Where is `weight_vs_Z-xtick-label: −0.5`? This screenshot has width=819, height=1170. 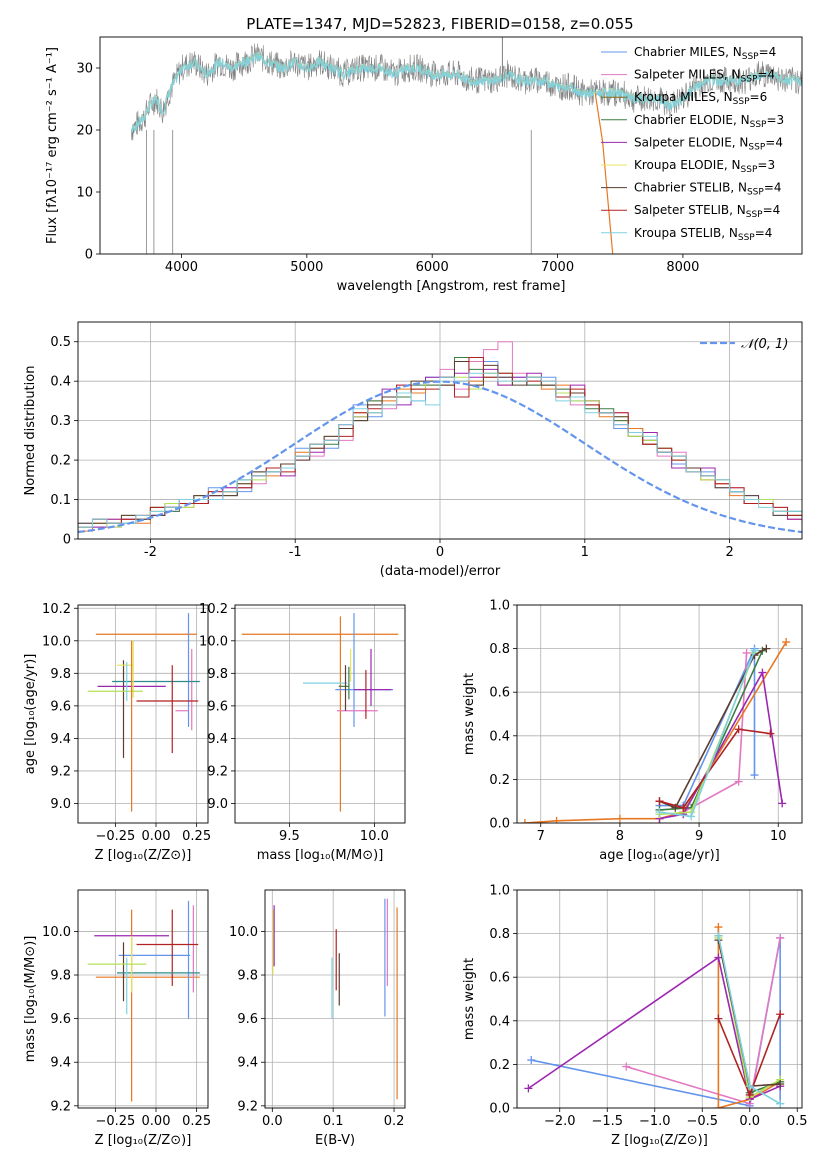
weight_vs_Z-xtick-label: −0.5 is located at coordinates (702, 1121).